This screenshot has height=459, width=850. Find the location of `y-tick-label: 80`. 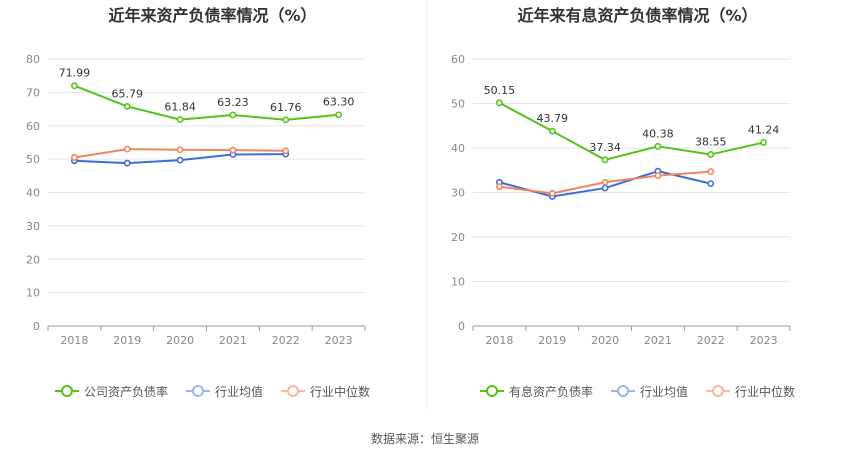

y-tick-label: 80 is located at coordinates (33, 59).